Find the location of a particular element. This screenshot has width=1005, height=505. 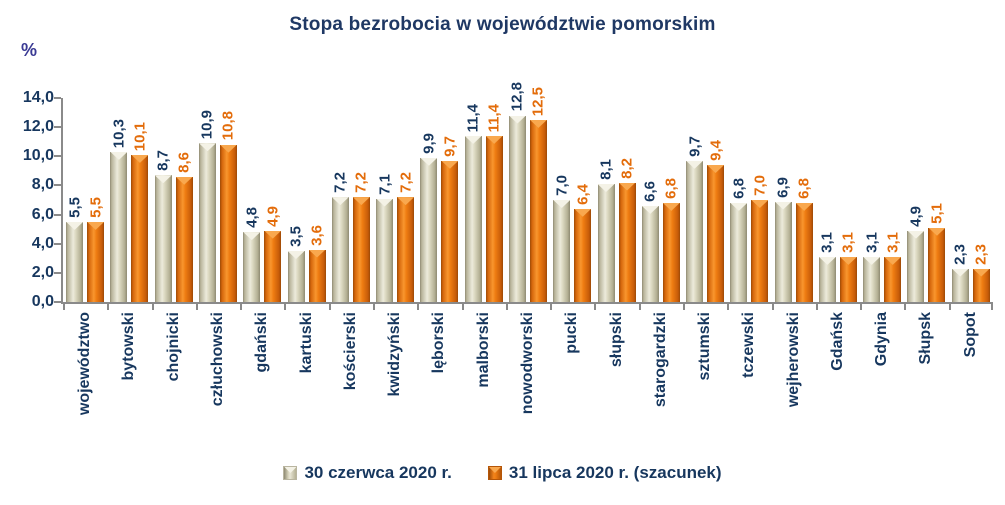

category-label-cell: kwidzyński is located at coordinates (395, 383).